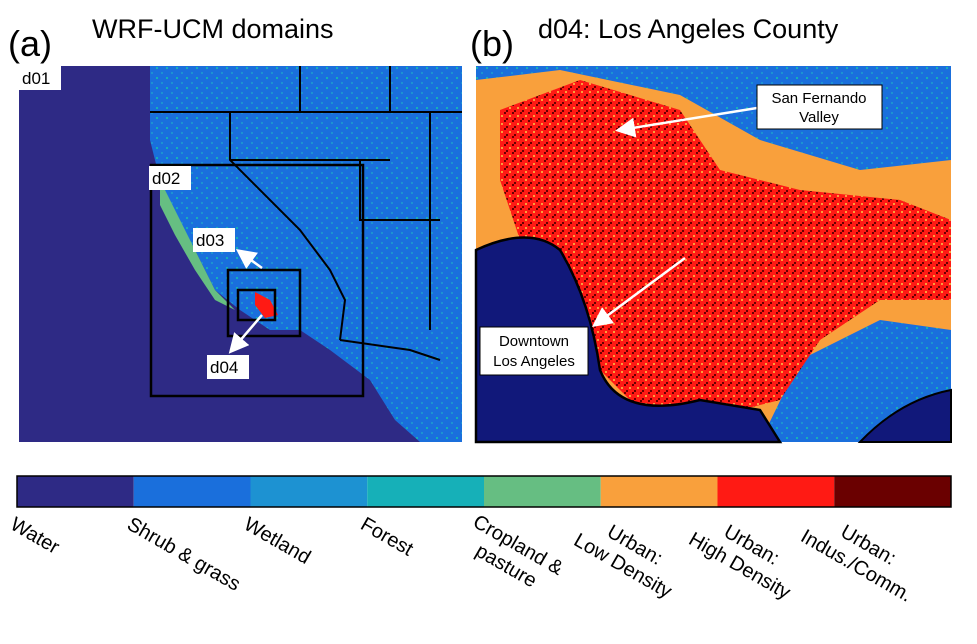 The width and height of the screenshot is (977, 644). What do you see at coordinates (534, 341) in the screenshot?
I see `annotation: Downtown` at bounding box center [534, 341].